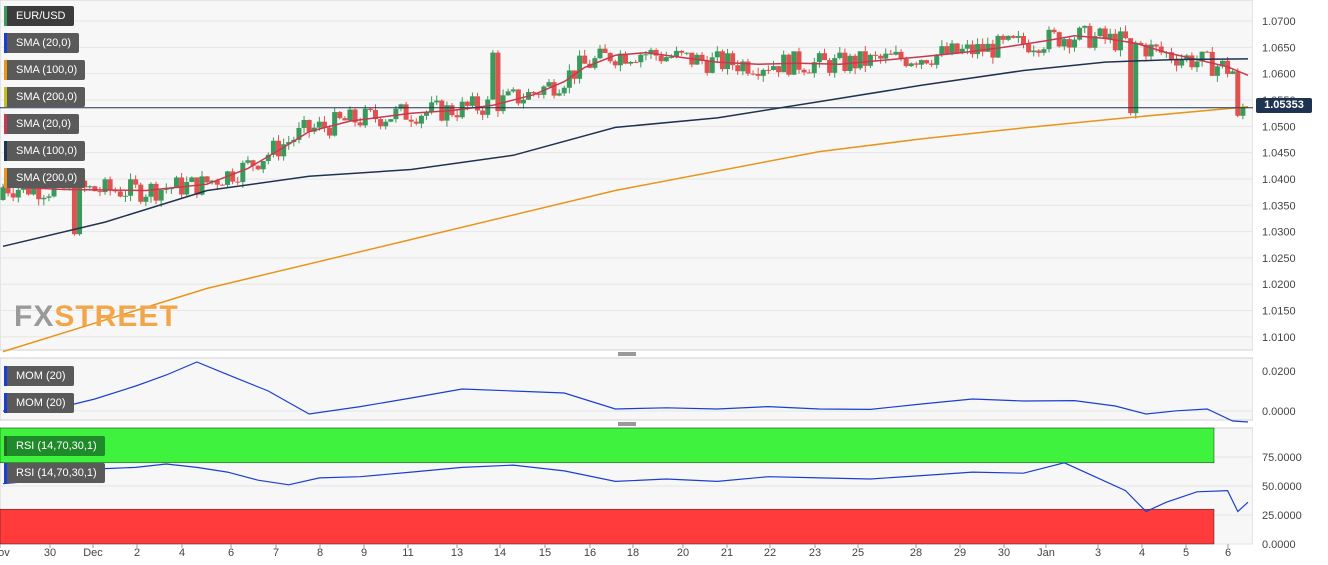  Describe the element at coordinates (39, 16) in the screenshot. I see `instrument-label: EUR/USD` at that location.